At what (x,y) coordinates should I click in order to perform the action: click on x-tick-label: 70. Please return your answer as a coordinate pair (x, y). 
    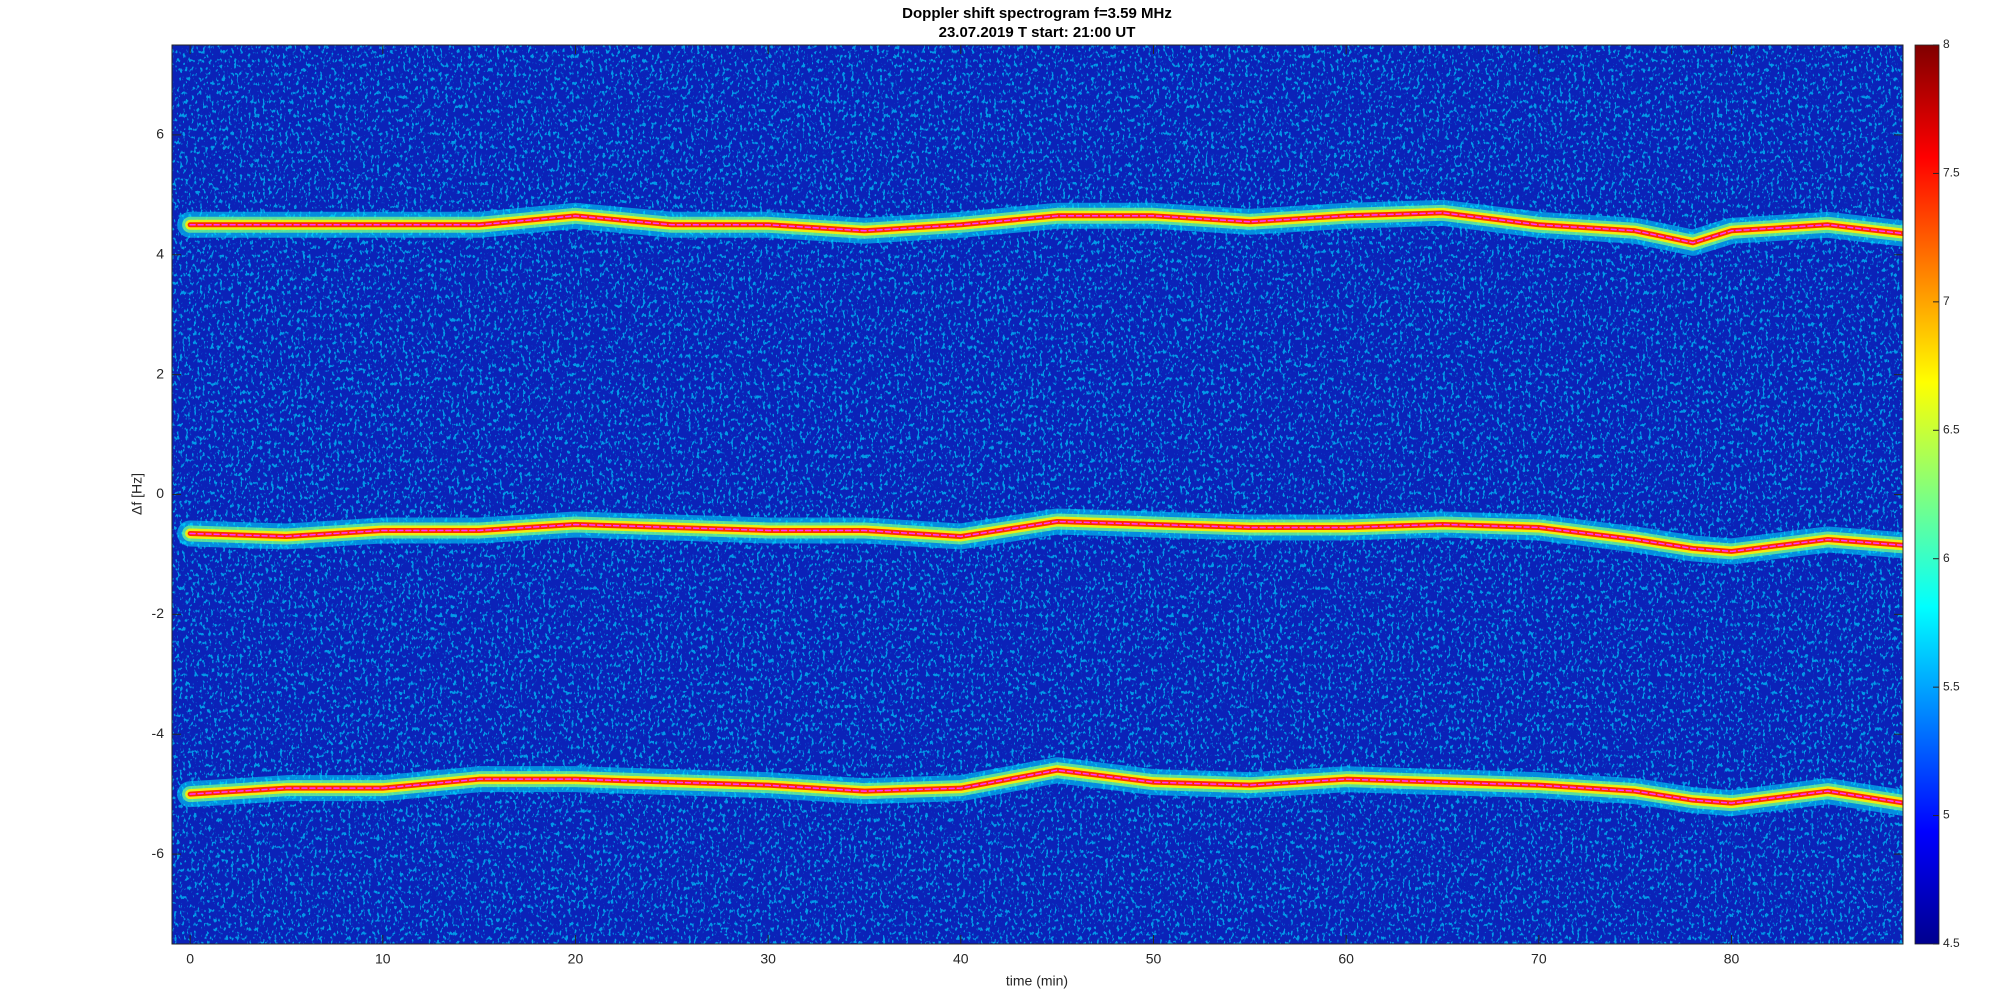
    Looking at the image, I should click on (1539, 959).